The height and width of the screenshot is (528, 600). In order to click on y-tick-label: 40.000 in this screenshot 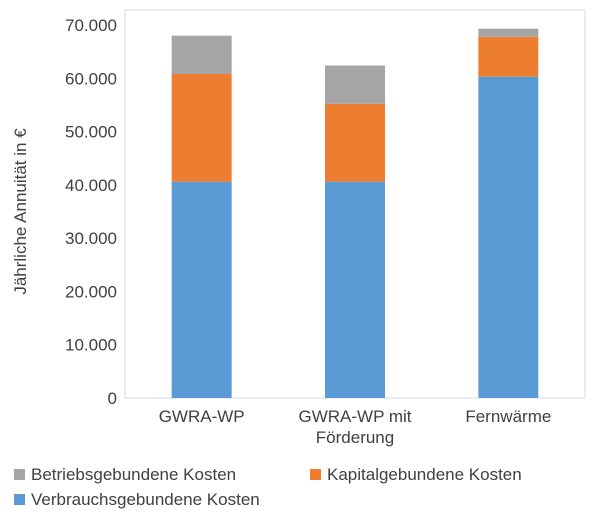, I will do `click(91, 185)`.